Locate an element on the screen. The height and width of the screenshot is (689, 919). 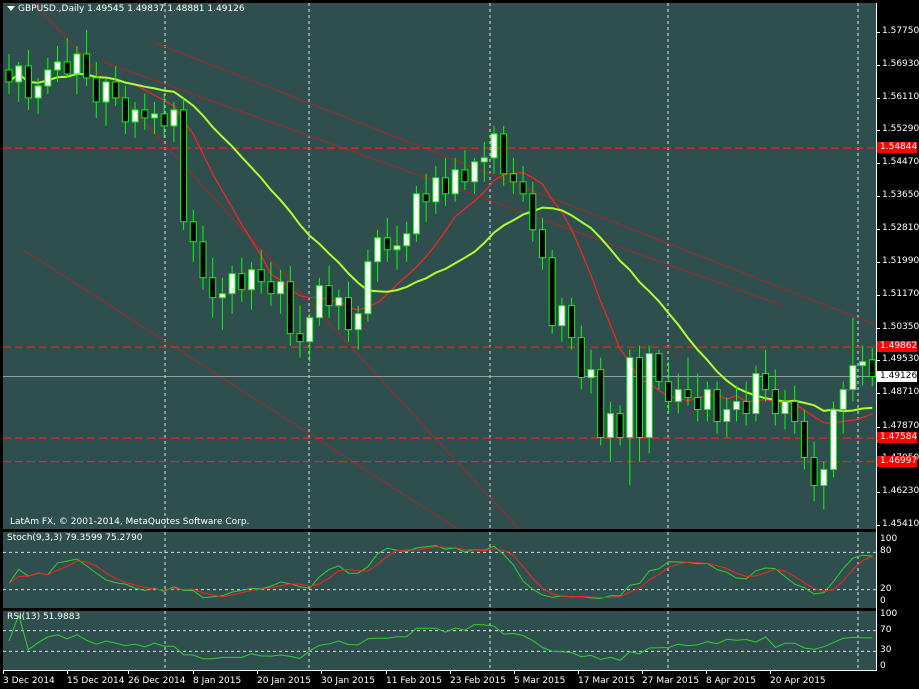
time-axis-label: 11 Feb 2015 is located at coordinates (414, 681).